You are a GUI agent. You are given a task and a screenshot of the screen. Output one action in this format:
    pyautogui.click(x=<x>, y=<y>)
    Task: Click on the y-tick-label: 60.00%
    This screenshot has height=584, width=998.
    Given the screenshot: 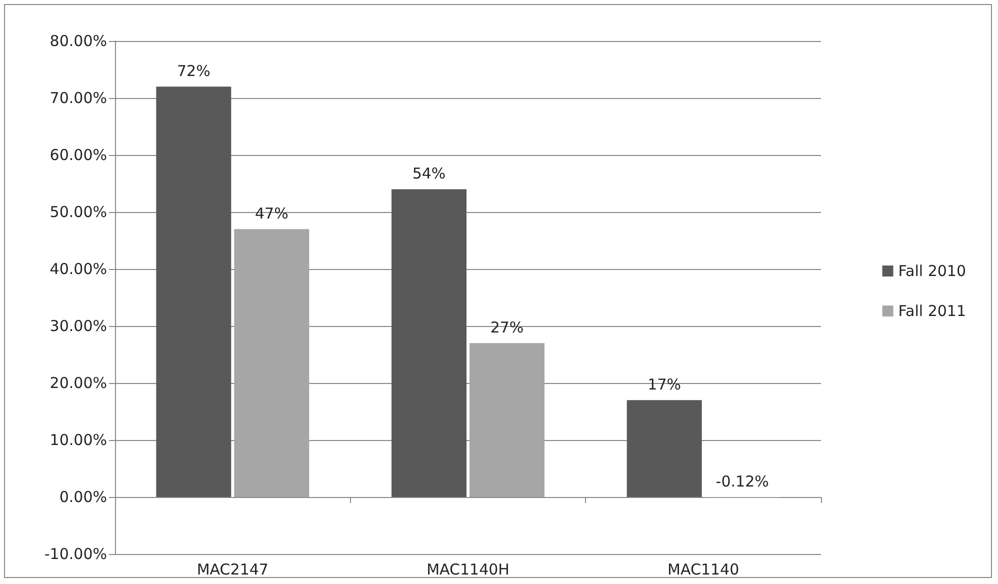 What is the action you would take?
    pyautogui.click(x=78, y=155)
    